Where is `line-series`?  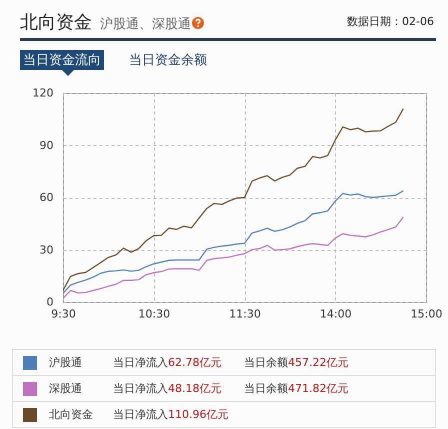 line-series is located at coordinates (233, 258).